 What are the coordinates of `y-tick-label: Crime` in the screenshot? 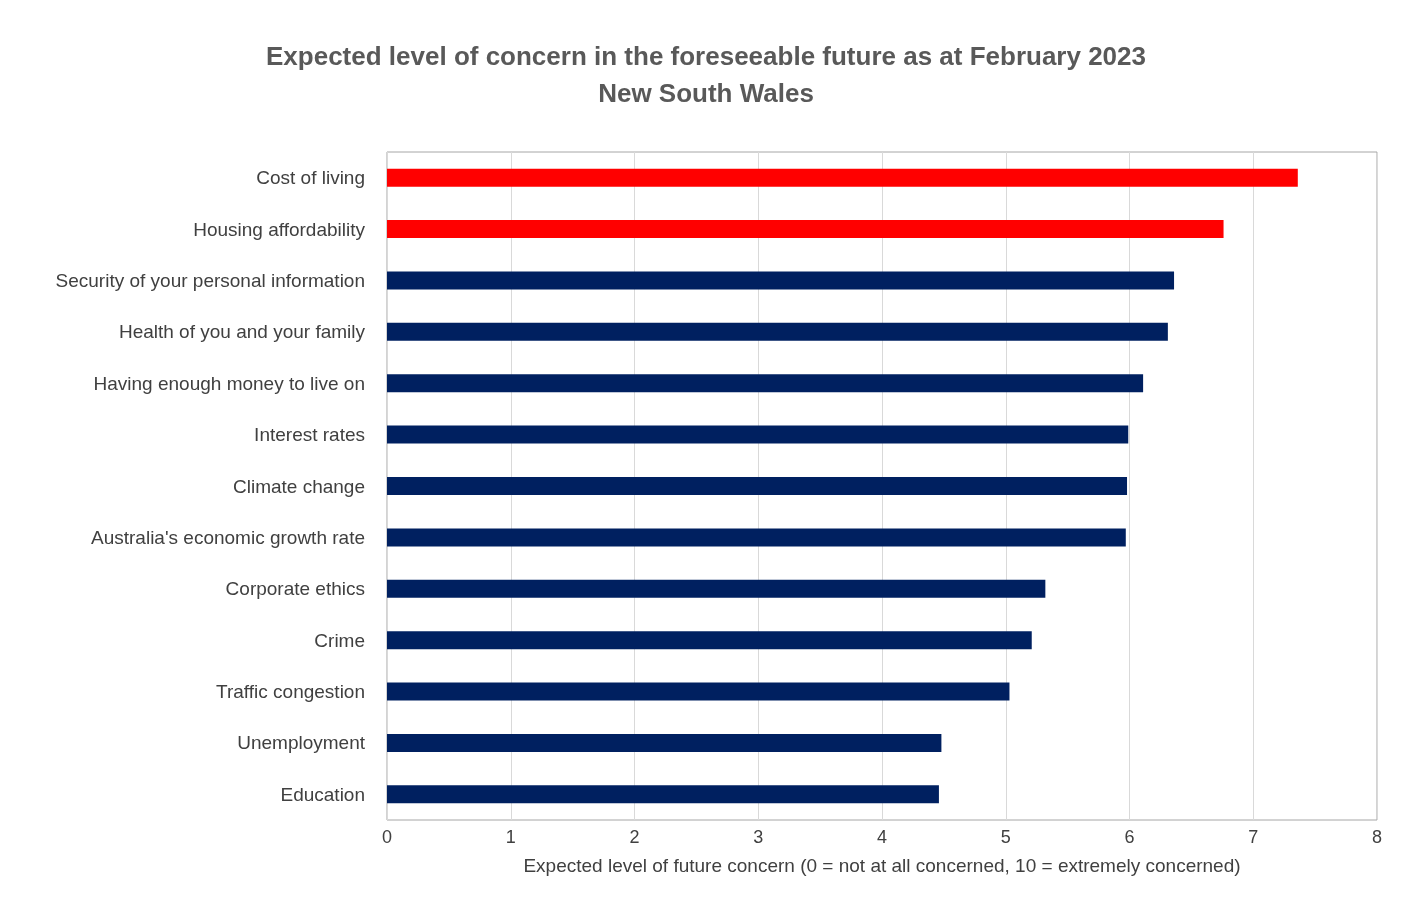 It's located at (339, 640).